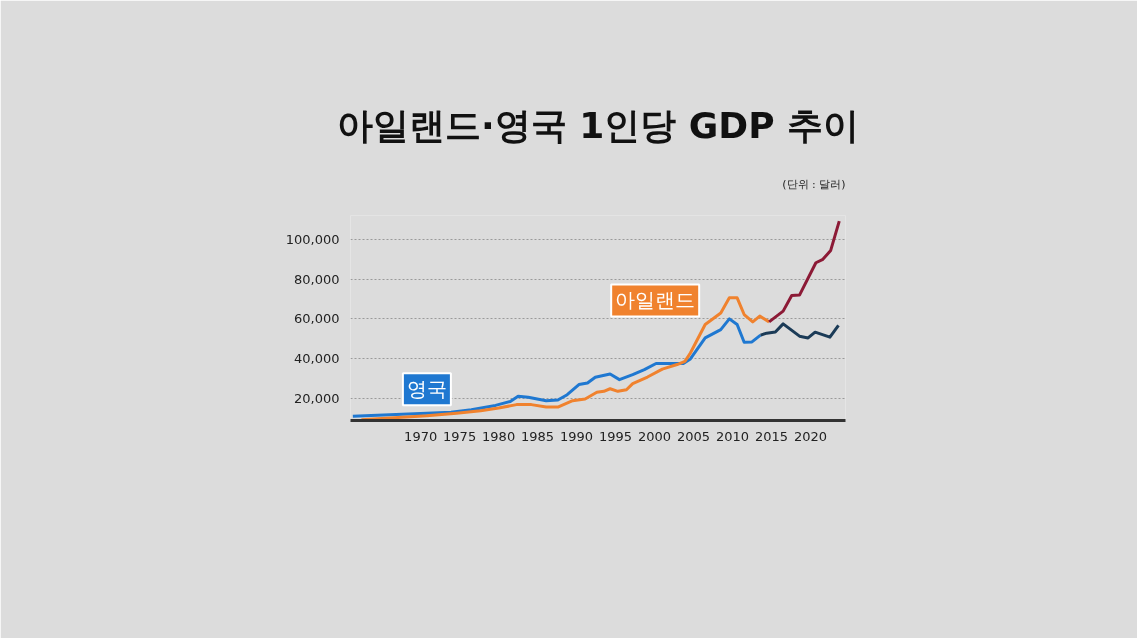  What do you see at coordinates (317, 319) in the screenshot?
I see `y-tick-label: 60,000` at bounding box center [317, 319].